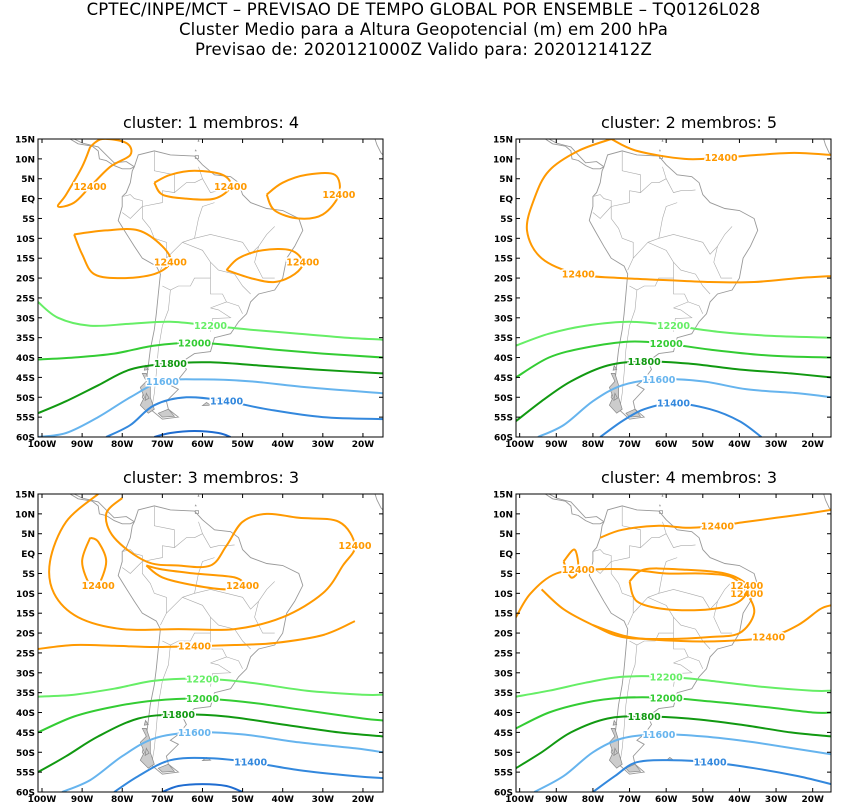 Image resolution: width=847 pixels, height=803 pixels. What do you see at coordinates (576, 508) in the screenshot?
I see `coastline-central-america` at bounding box center [576, 508].